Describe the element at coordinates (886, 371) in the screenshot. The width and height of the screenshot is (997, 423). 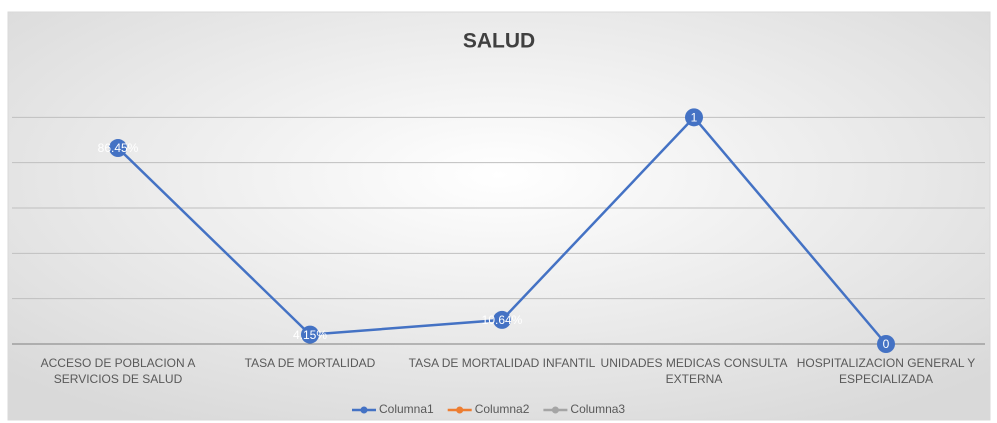
I see `x-tick-label: HOSPITALIZACION GENERAL Y ESPECIALIZADA` at that location.